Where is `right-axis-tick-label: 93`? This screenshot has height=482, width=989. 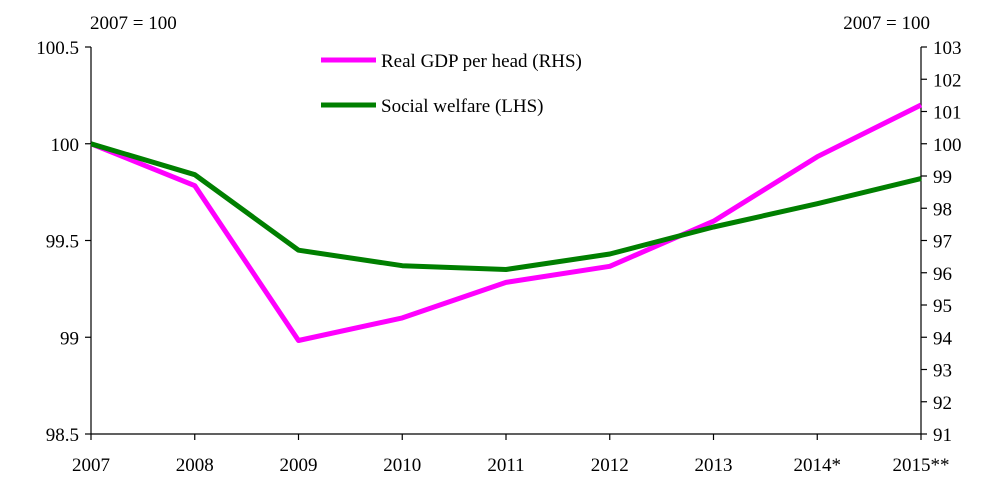 right-axis-tick-label: 93 is located at coordinates (942, 371).